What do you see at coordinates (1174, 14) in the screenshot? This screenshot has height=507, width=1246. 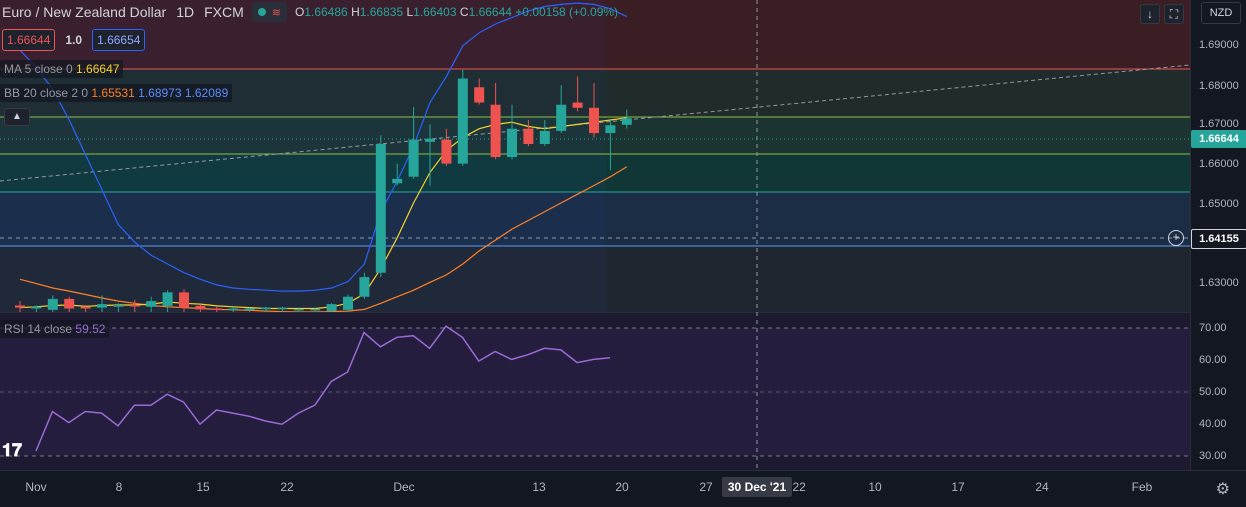 I see `fullscreen-icon: ⛶` at bounding box center [1174, 14].